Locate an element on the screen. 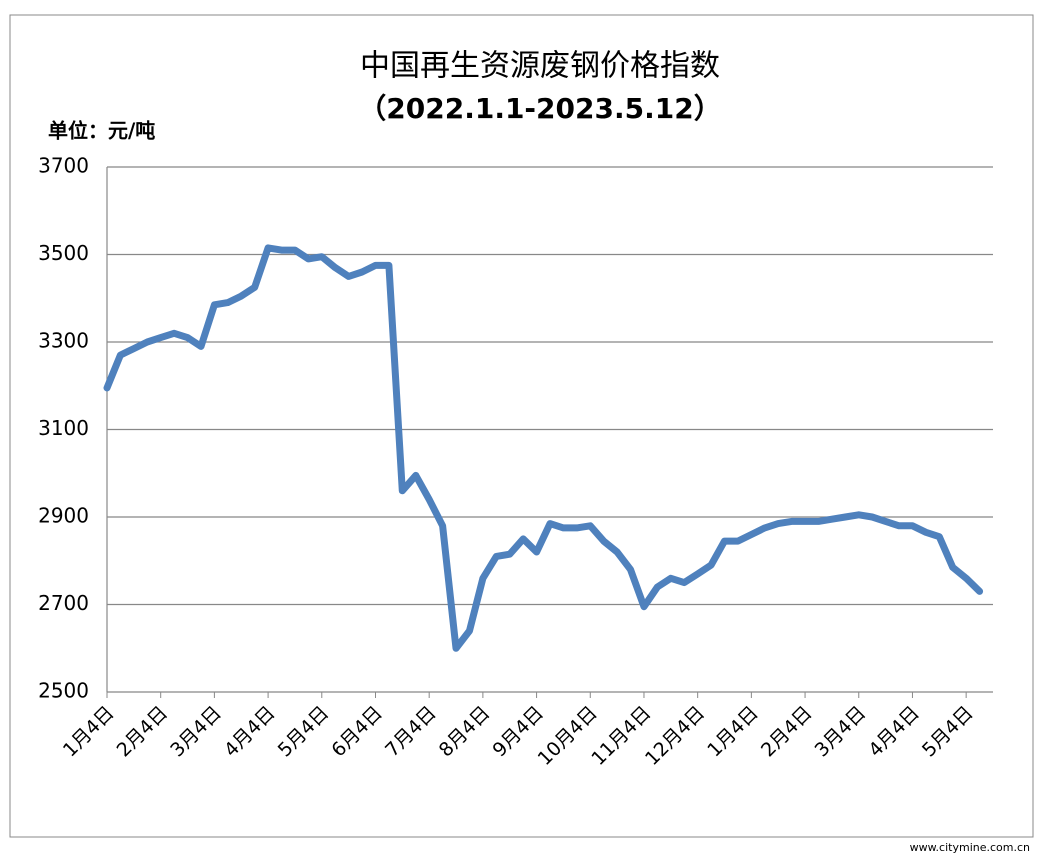 Image resolution: width=1063 pixels, height=862 pixels. y-axis-label: 单位：元/吨 is located at coordinates (101, 131).